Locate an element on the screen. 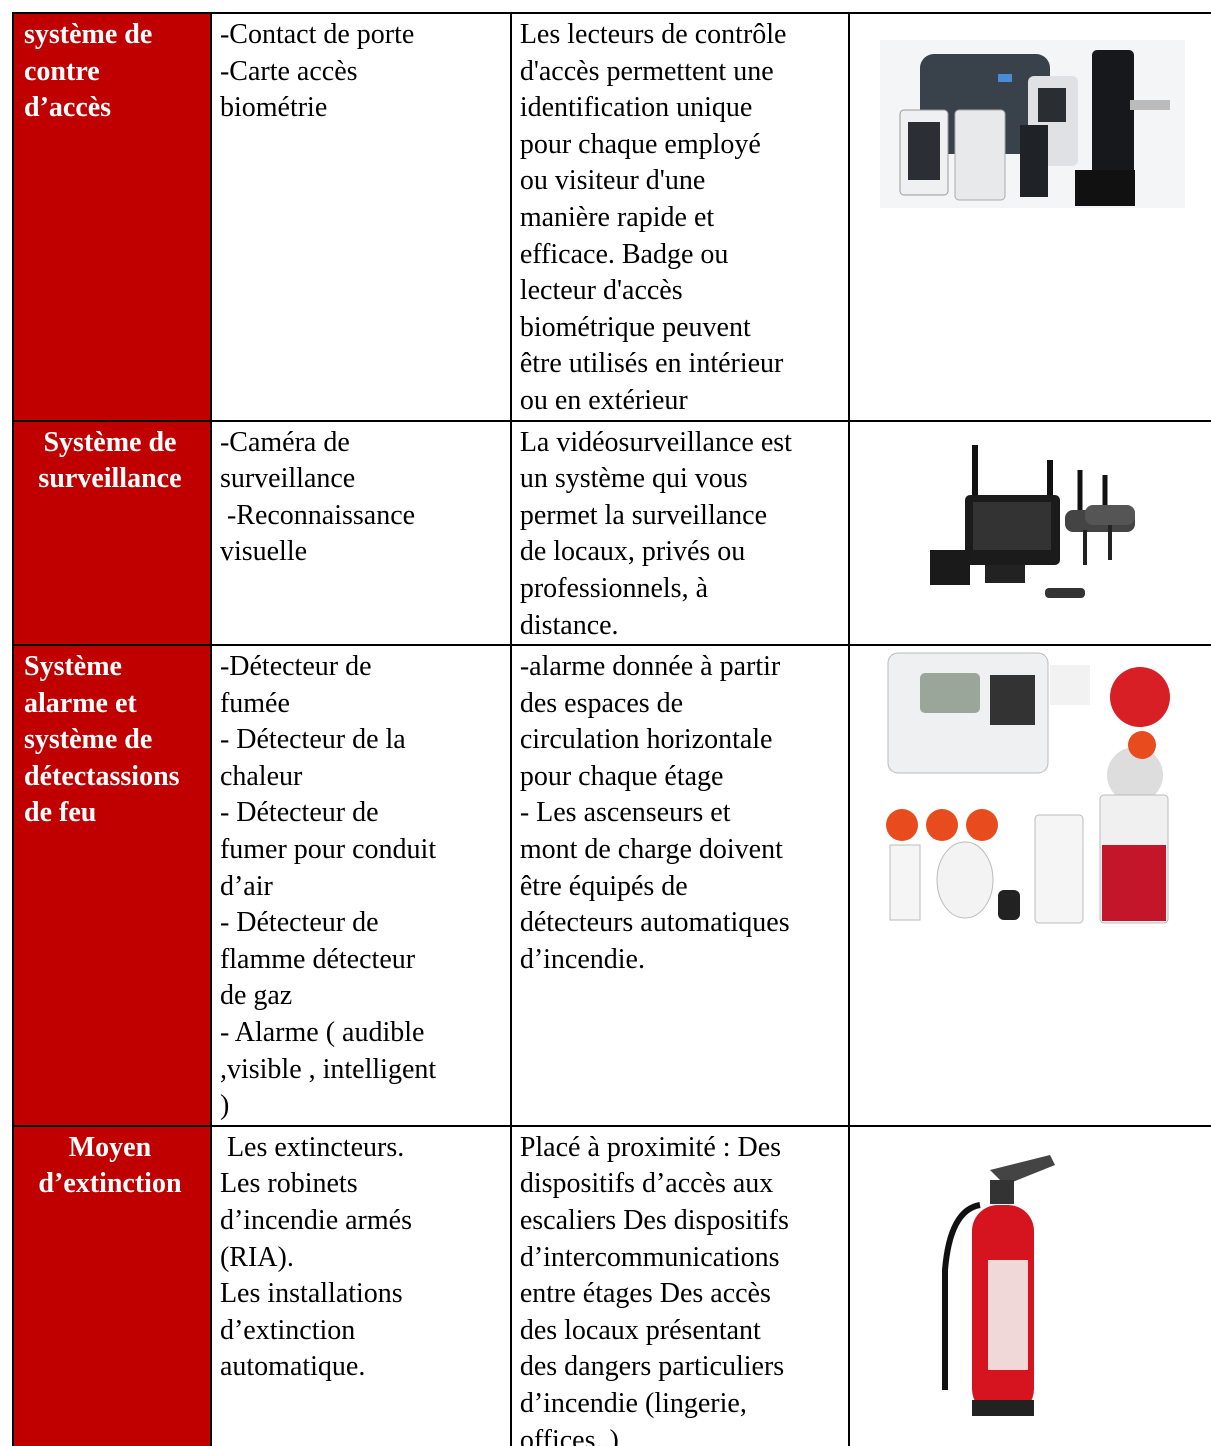 This screenshot has width=1211, height=1446. description-line: - Les ascenseurs et is located at coordinates (625, 813).